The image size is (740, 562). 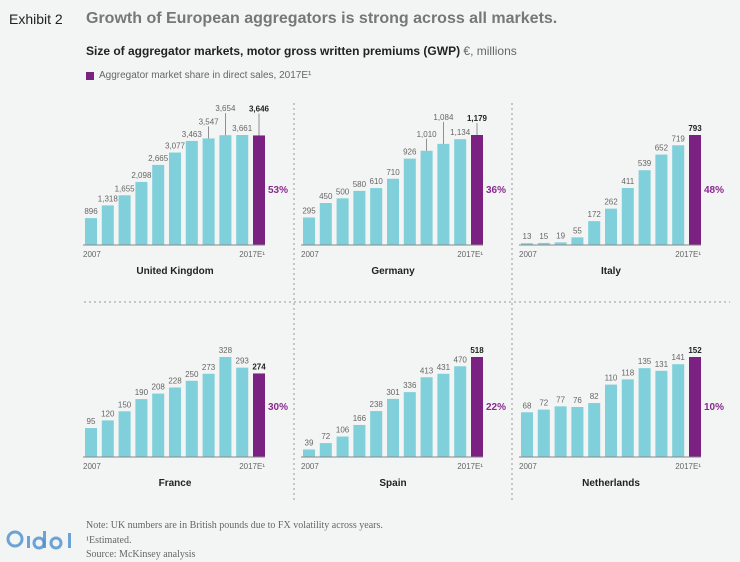 What do you see at coordinates (611, 483) in the screenshot?
I see `netherlands-title: Netherlands` at bounding box center [611, 483].